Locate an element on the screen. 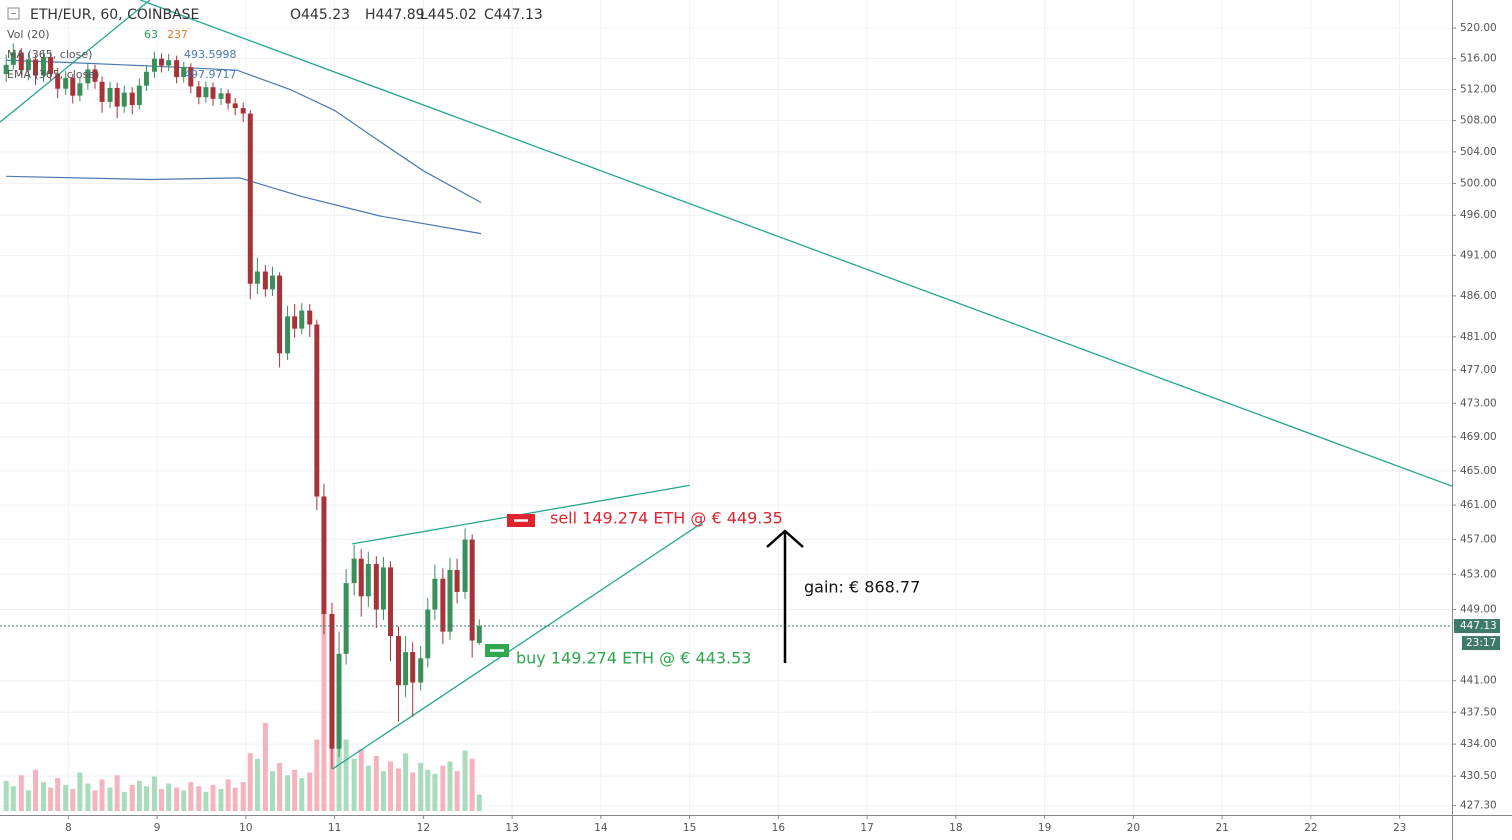 The height and width of the screenshot is (840, 1512). x-tick-label: 22 is located at coordinates (1310, 828).